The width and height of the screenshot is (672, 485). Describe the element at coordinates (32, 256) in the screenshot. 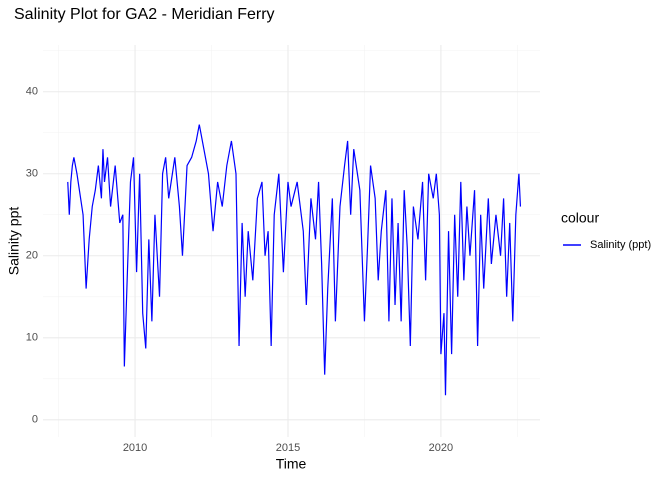

I see `y-tick-label: 20` at that location.